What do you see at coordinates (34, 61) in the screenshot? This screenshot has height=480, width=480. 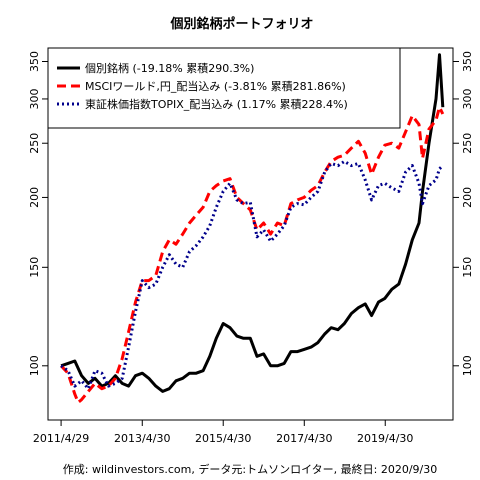 I see `y-tick-label-left: 350` at bounding box center [34, 61].